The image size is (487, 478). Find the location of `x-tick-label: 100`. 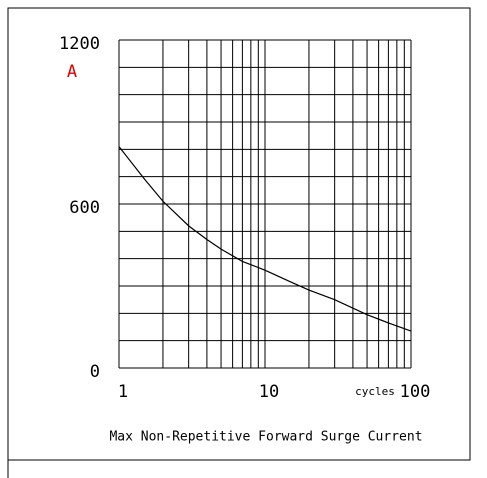

x-tick-label: 100 is located at coordinates (415, 392).